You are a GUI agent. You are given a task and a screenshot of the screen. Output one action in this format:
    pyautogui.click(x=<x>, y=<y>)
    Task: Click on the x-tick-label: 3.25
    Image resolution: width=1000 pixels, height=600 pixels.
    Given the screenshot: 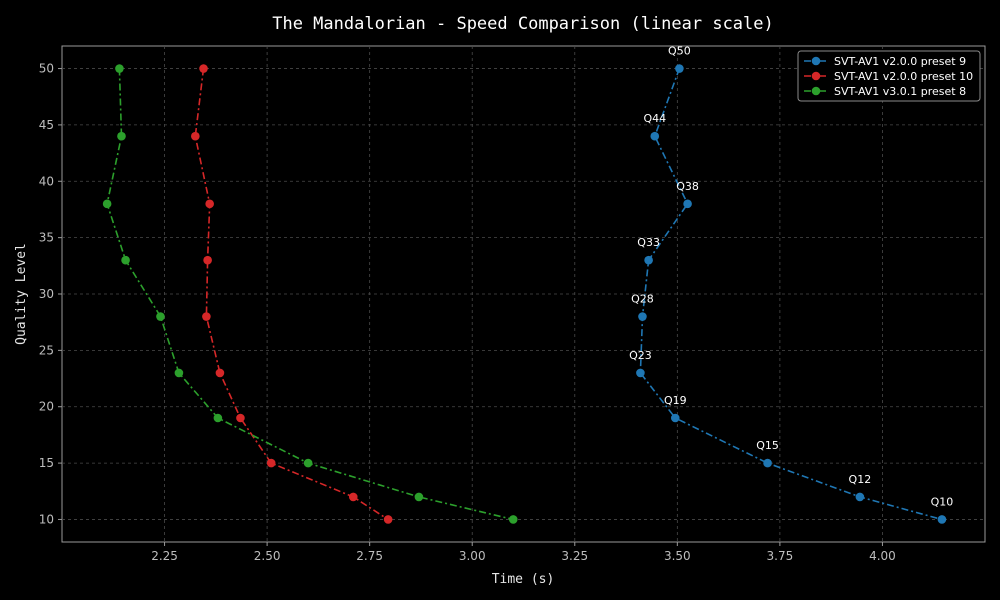 What is the action you would take?
    pyautogui.click(x=574, y=556)
    